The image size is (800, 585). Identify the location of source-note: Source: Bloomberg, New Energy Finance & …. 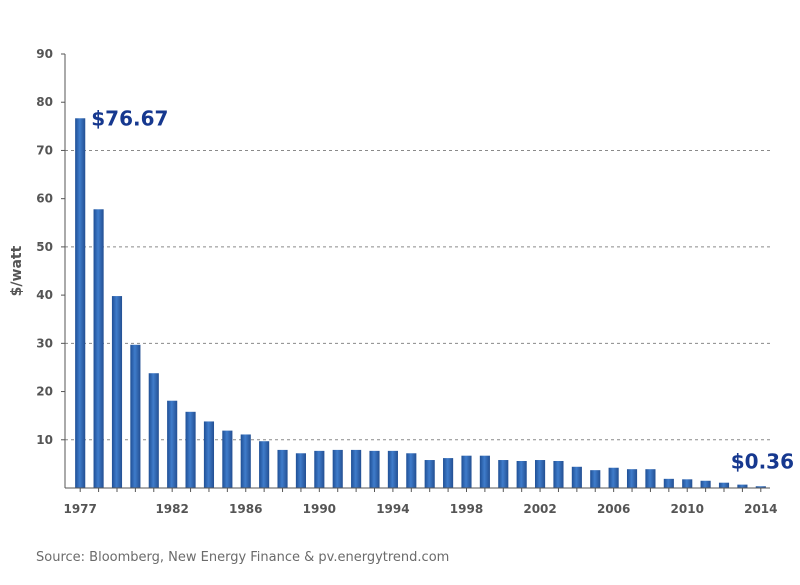
(243, 557).